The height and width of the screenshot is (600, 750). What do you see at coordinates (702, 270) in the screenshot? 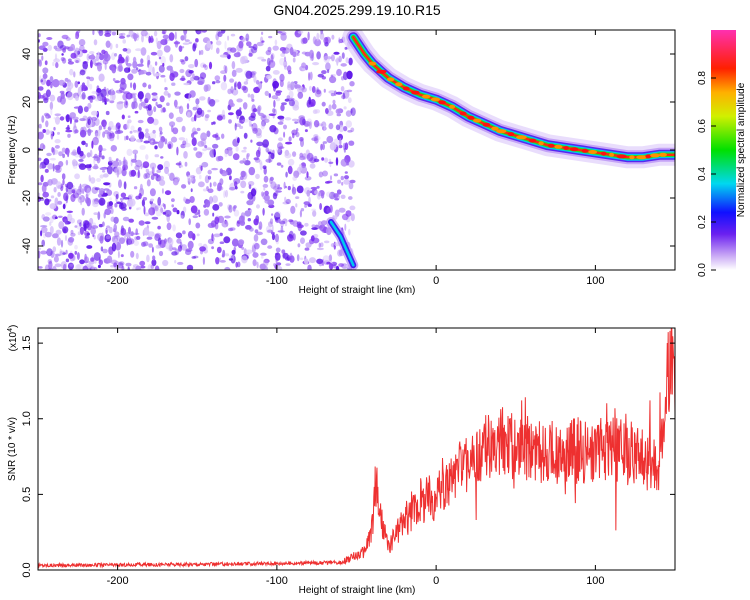
I see `colorbar-tick-label: 0.0` at bounding box center [702, 270].